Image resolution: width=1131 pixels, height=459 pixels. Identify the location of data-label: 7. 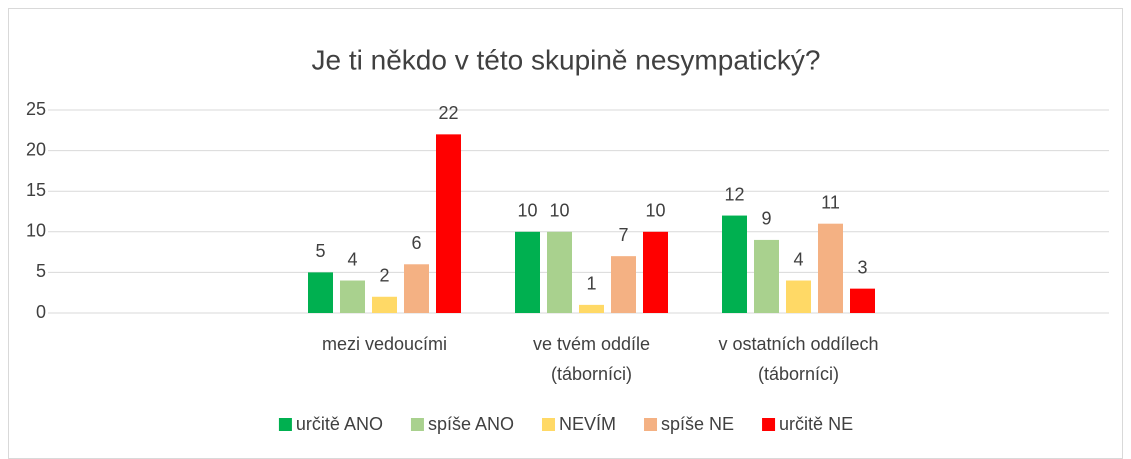
(623, 235).